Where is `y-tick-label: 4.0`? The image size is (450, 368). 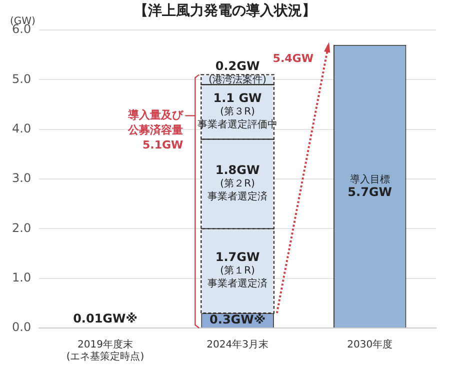
y-tick-label: 4.0 is located at coordinates (22, 128).